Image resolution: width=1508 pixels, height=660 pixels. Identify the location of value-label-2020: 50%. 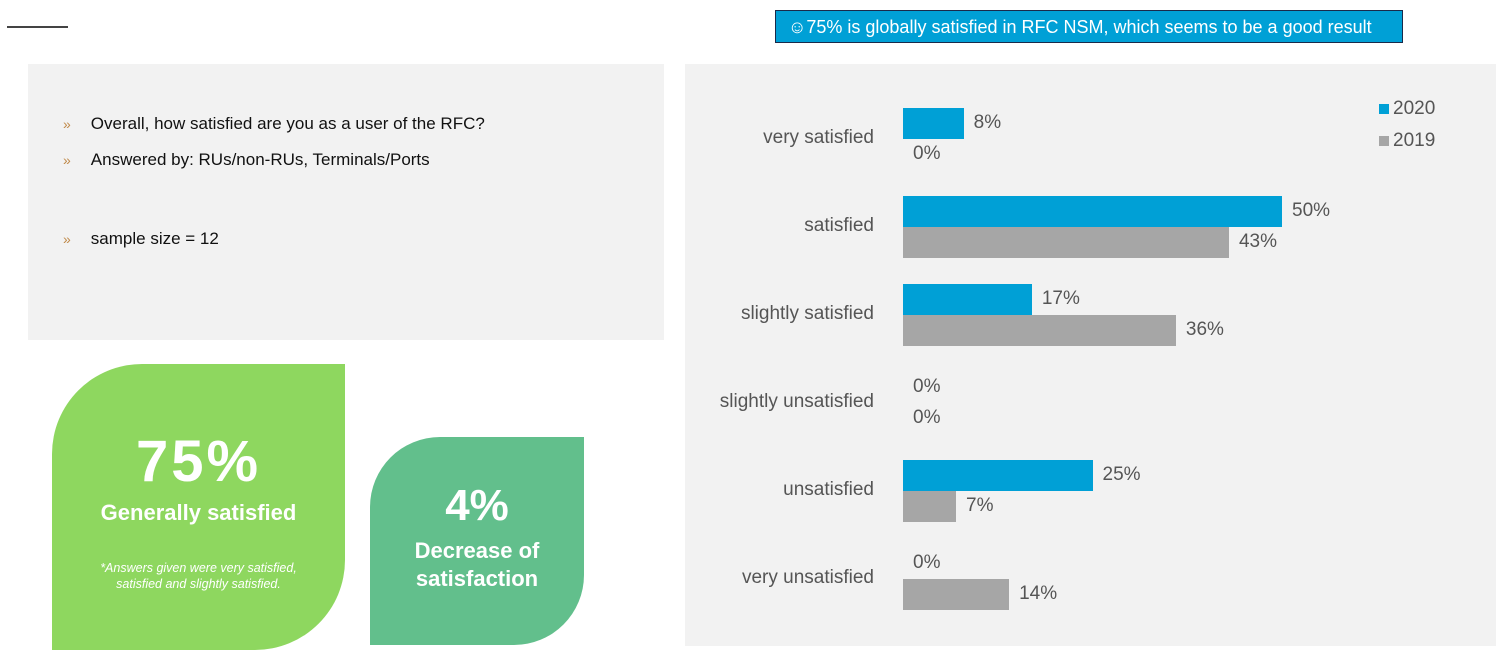
(1311, 210).